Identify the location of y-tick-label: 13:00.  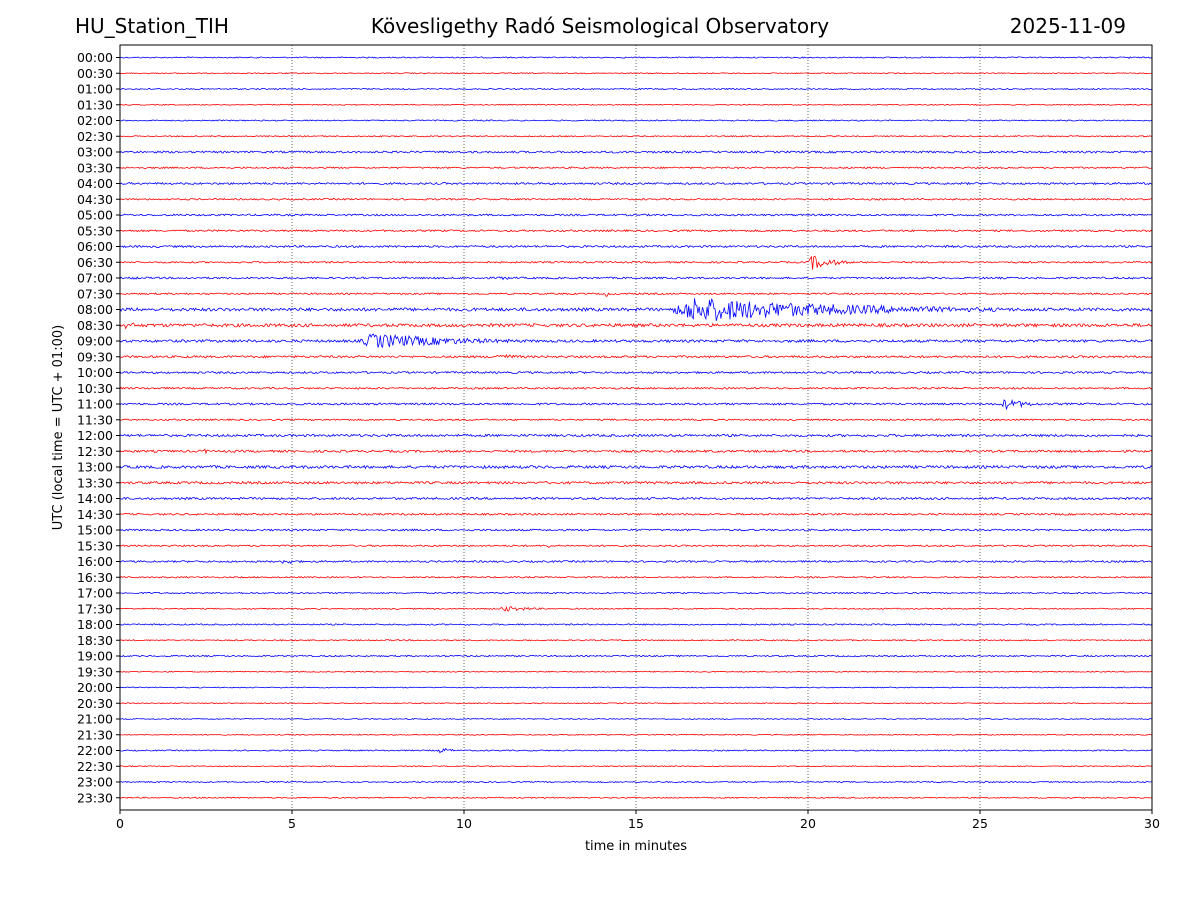
(95, 467).